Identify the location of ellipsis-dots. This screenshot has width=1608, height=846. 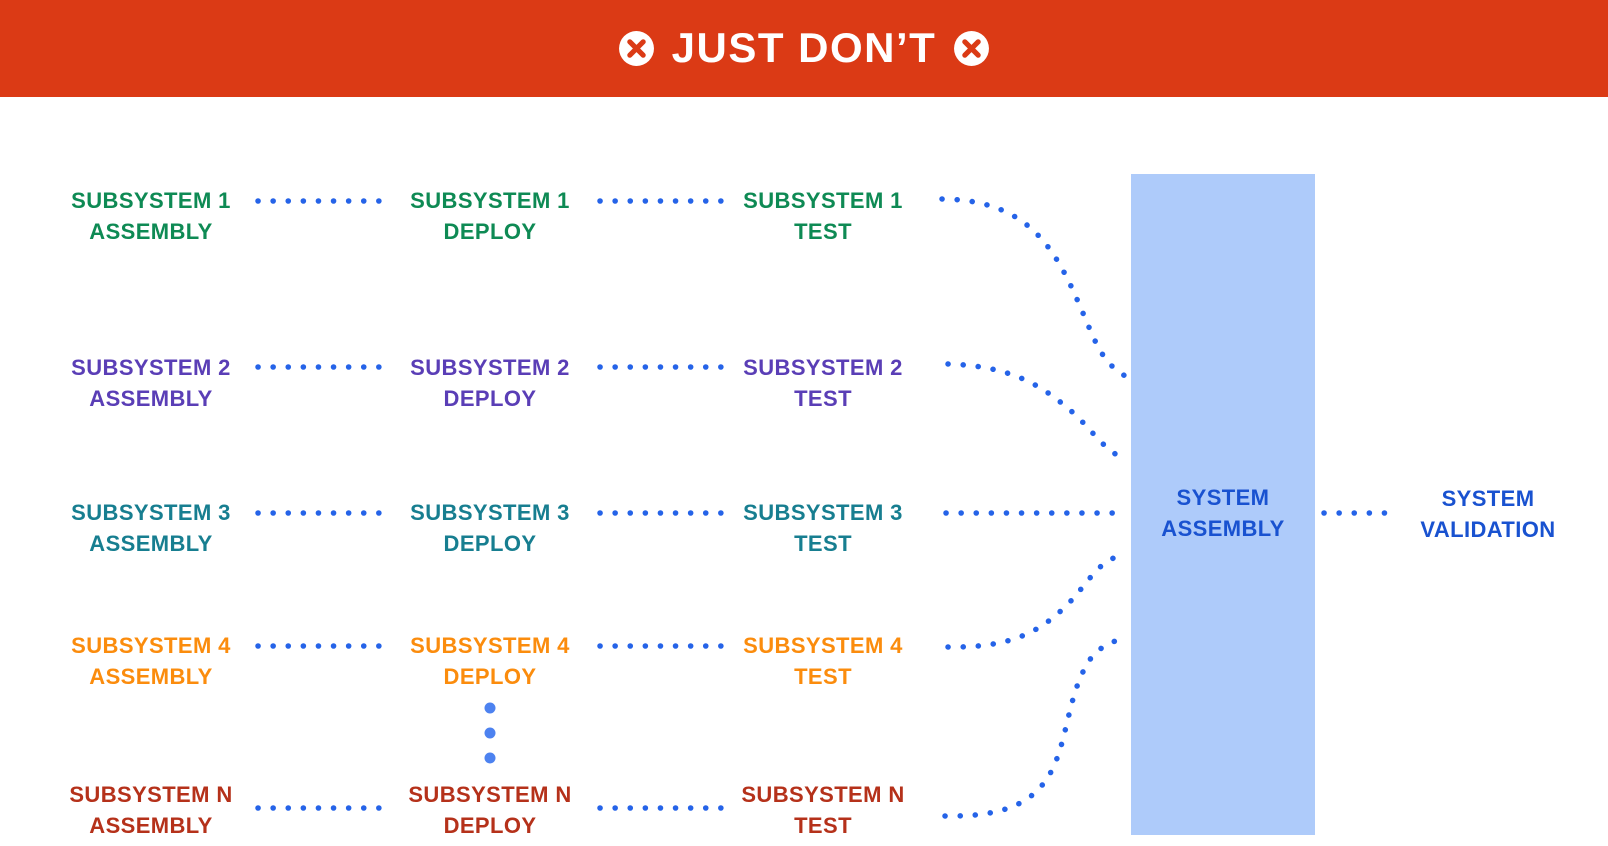
(490, 733).